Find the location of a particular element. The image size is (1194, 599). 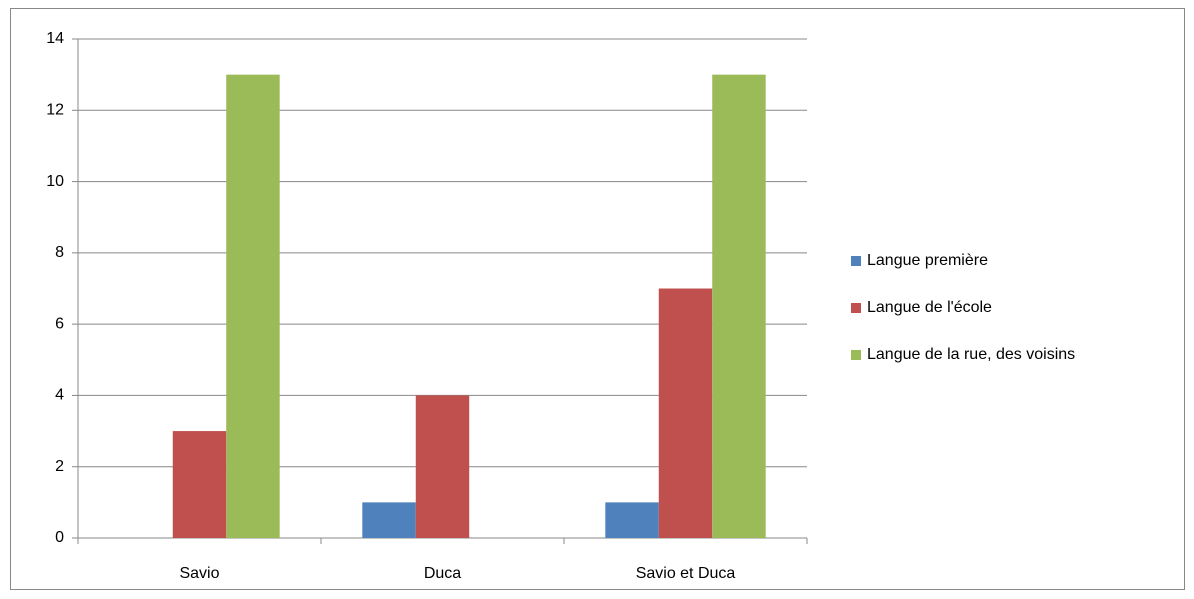

x-tick-label: Duca is located at coordinates (442, 573).